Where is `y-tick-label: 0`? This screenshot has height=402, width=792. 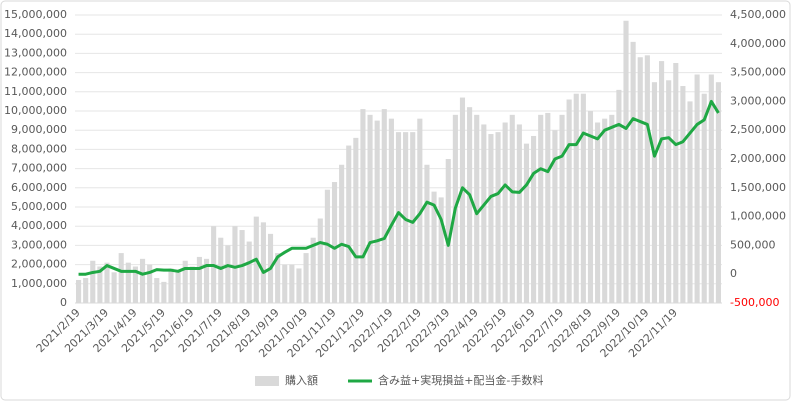 y-tick-label: 0 is located at coordinates (63, 302).